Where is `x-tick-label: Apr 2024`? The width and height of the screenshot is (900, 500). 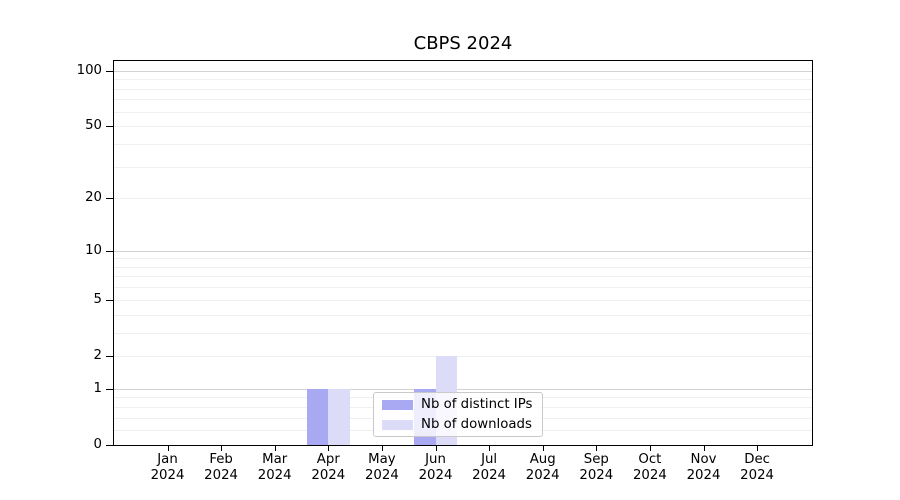
x-tick-label: Apr 2024 is located at coordinates (328, 467).